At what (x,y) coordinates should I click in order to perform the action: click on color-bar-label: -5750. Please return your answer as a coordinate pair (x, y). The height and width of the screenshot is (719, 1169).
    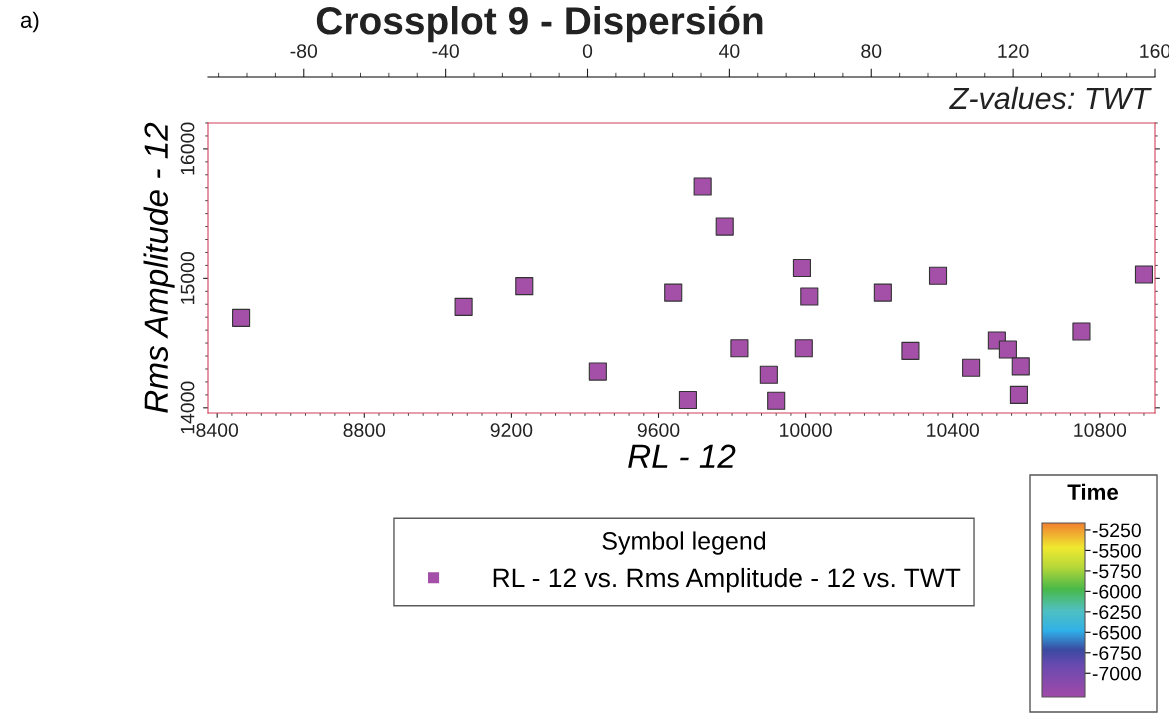
    Looking at the image, I should click on (1116, 571).